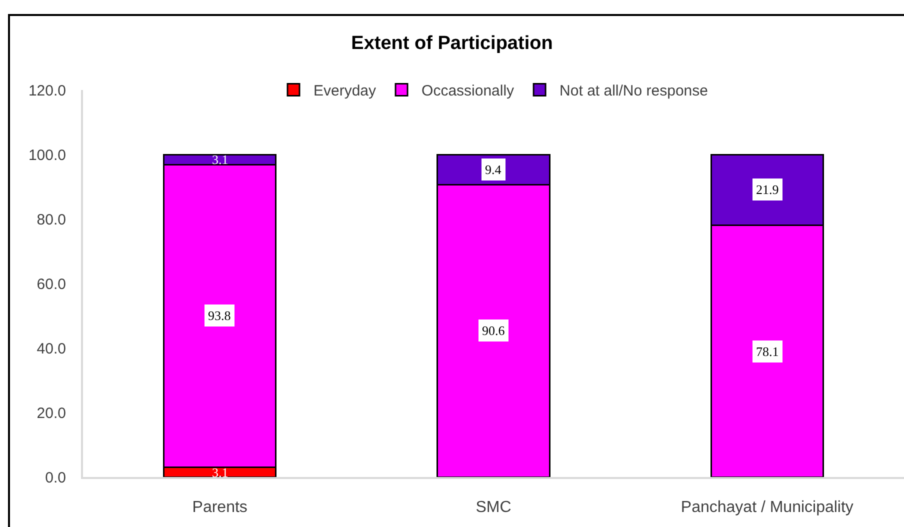 The height and width of the screenshot is (527, 904). I want to click on x-tick-label: Parents, so click(220, 507).